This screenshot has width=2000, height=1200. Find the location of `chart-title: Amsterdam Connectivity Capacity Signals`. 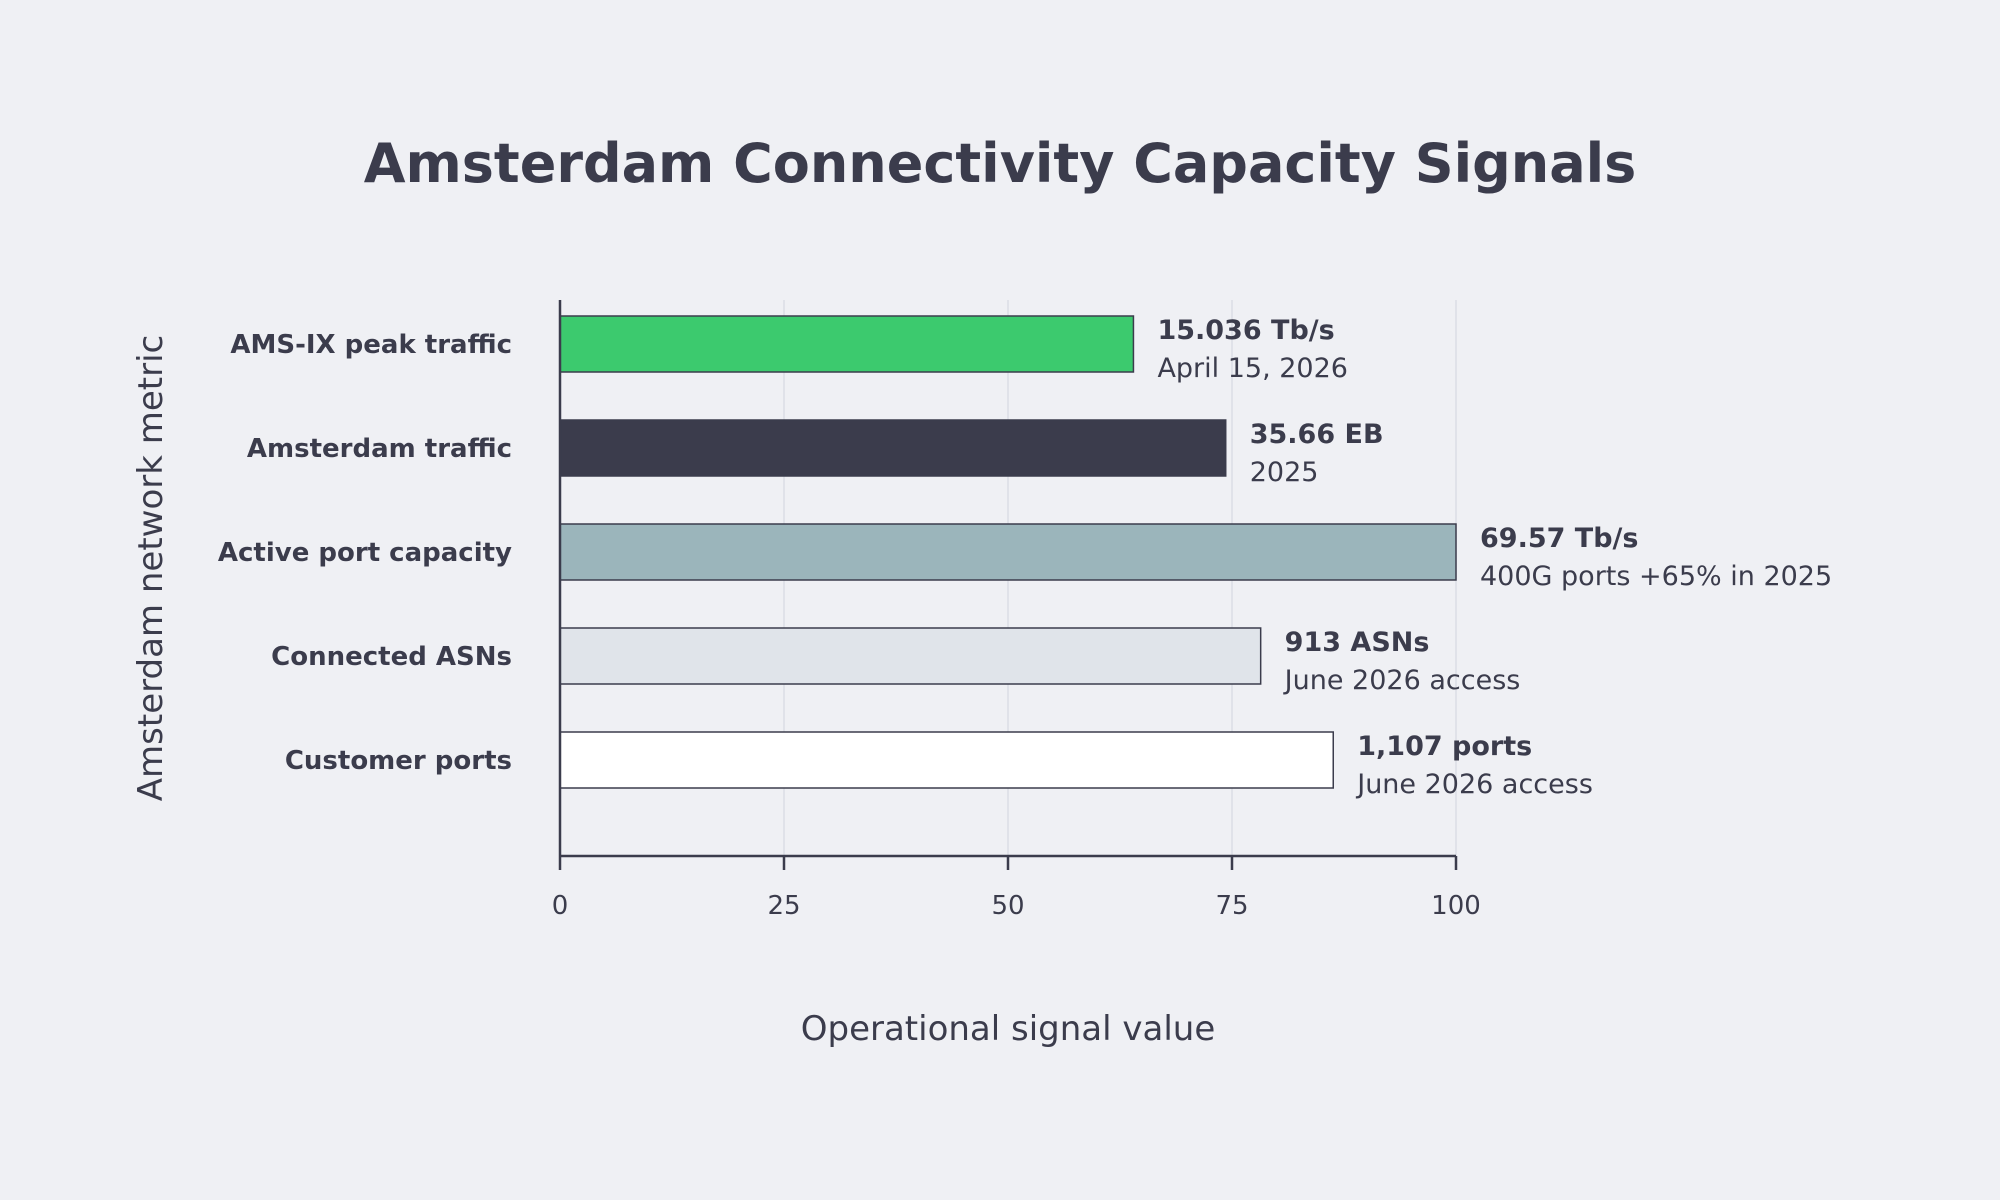

chart-title: Amsterdam Connectivity Capacity Signals is located at coordinates (1000, 163).